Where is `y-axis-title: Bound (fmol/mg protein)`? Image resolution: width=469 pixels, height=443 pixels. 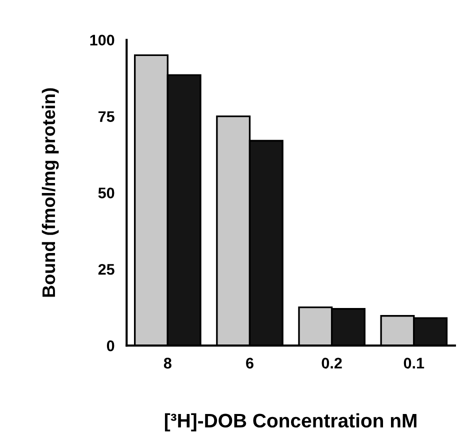 y-axis-title: Bound (fmol/mg protein) is located at coordinates (50, 192).